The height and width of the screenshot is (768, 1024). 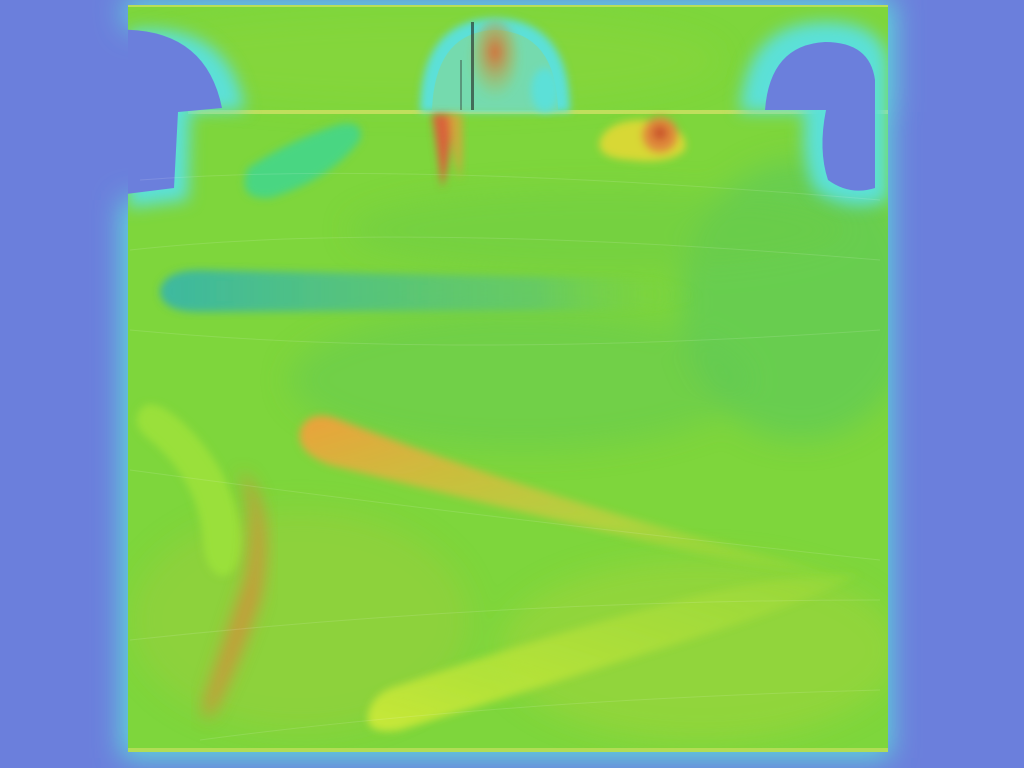 What do you see at coordinates (447, 151) in the screenshot?
I see `top-center-red-plume` at bounding box center [447, 151].